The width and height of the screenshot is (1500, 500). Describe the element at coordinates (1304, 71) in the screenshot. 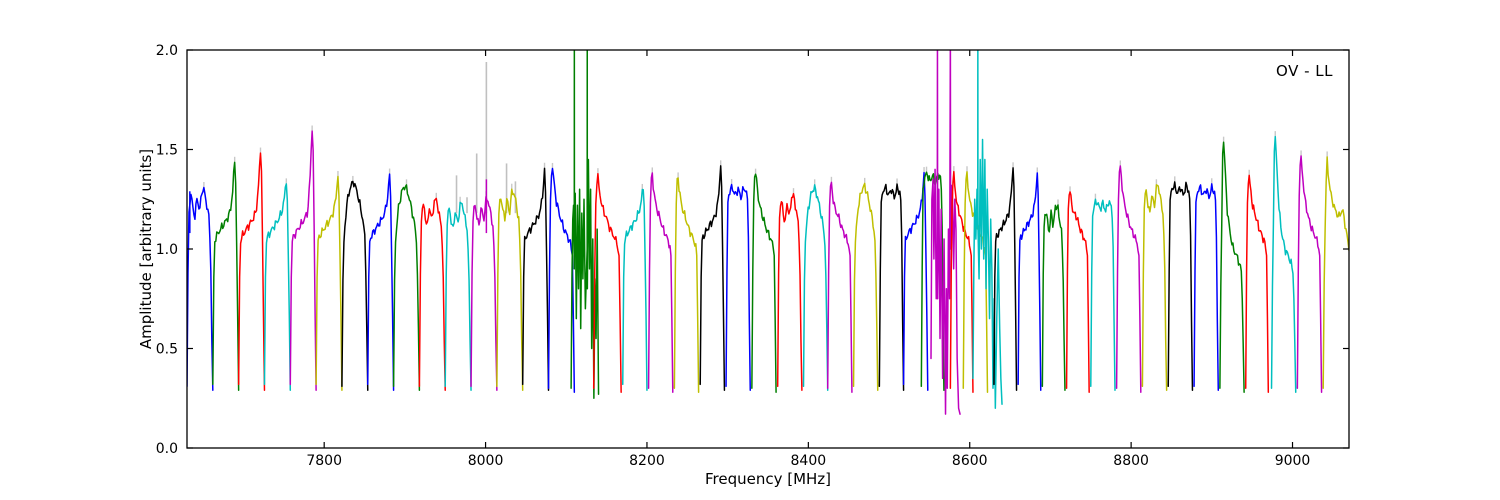

I see `corner-label: OV - LL` at that location.